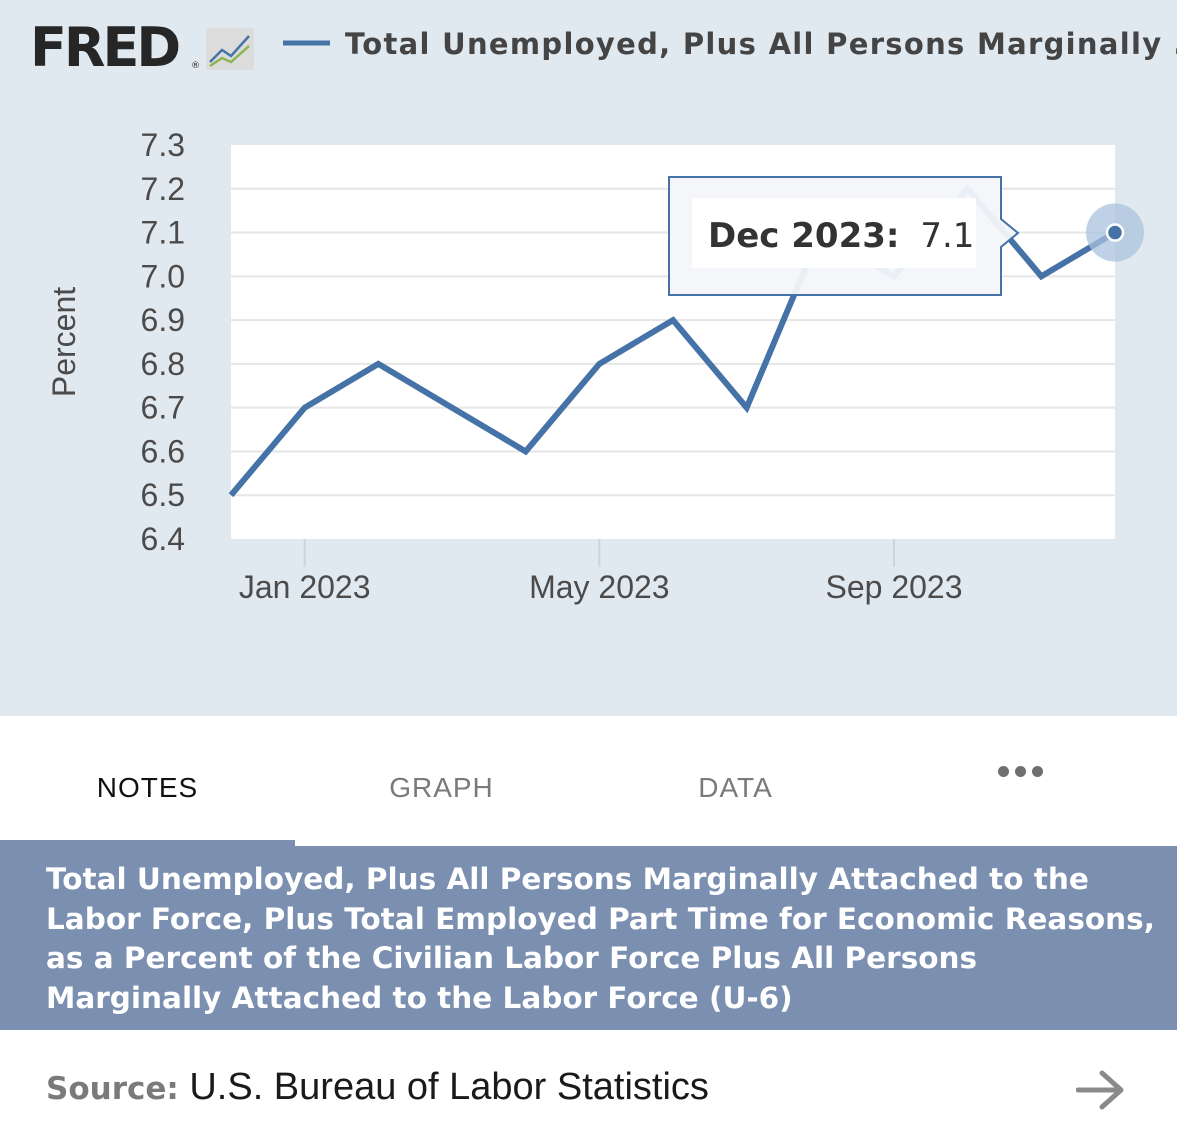 The height and width of the screenshot is (1138, 1177). I want to click on y-axis-tick-labels: 7.3 7.2 7.1 7.0 6.9 6.8 6.7 6.6 6.5 6.4, so click(163, 342).